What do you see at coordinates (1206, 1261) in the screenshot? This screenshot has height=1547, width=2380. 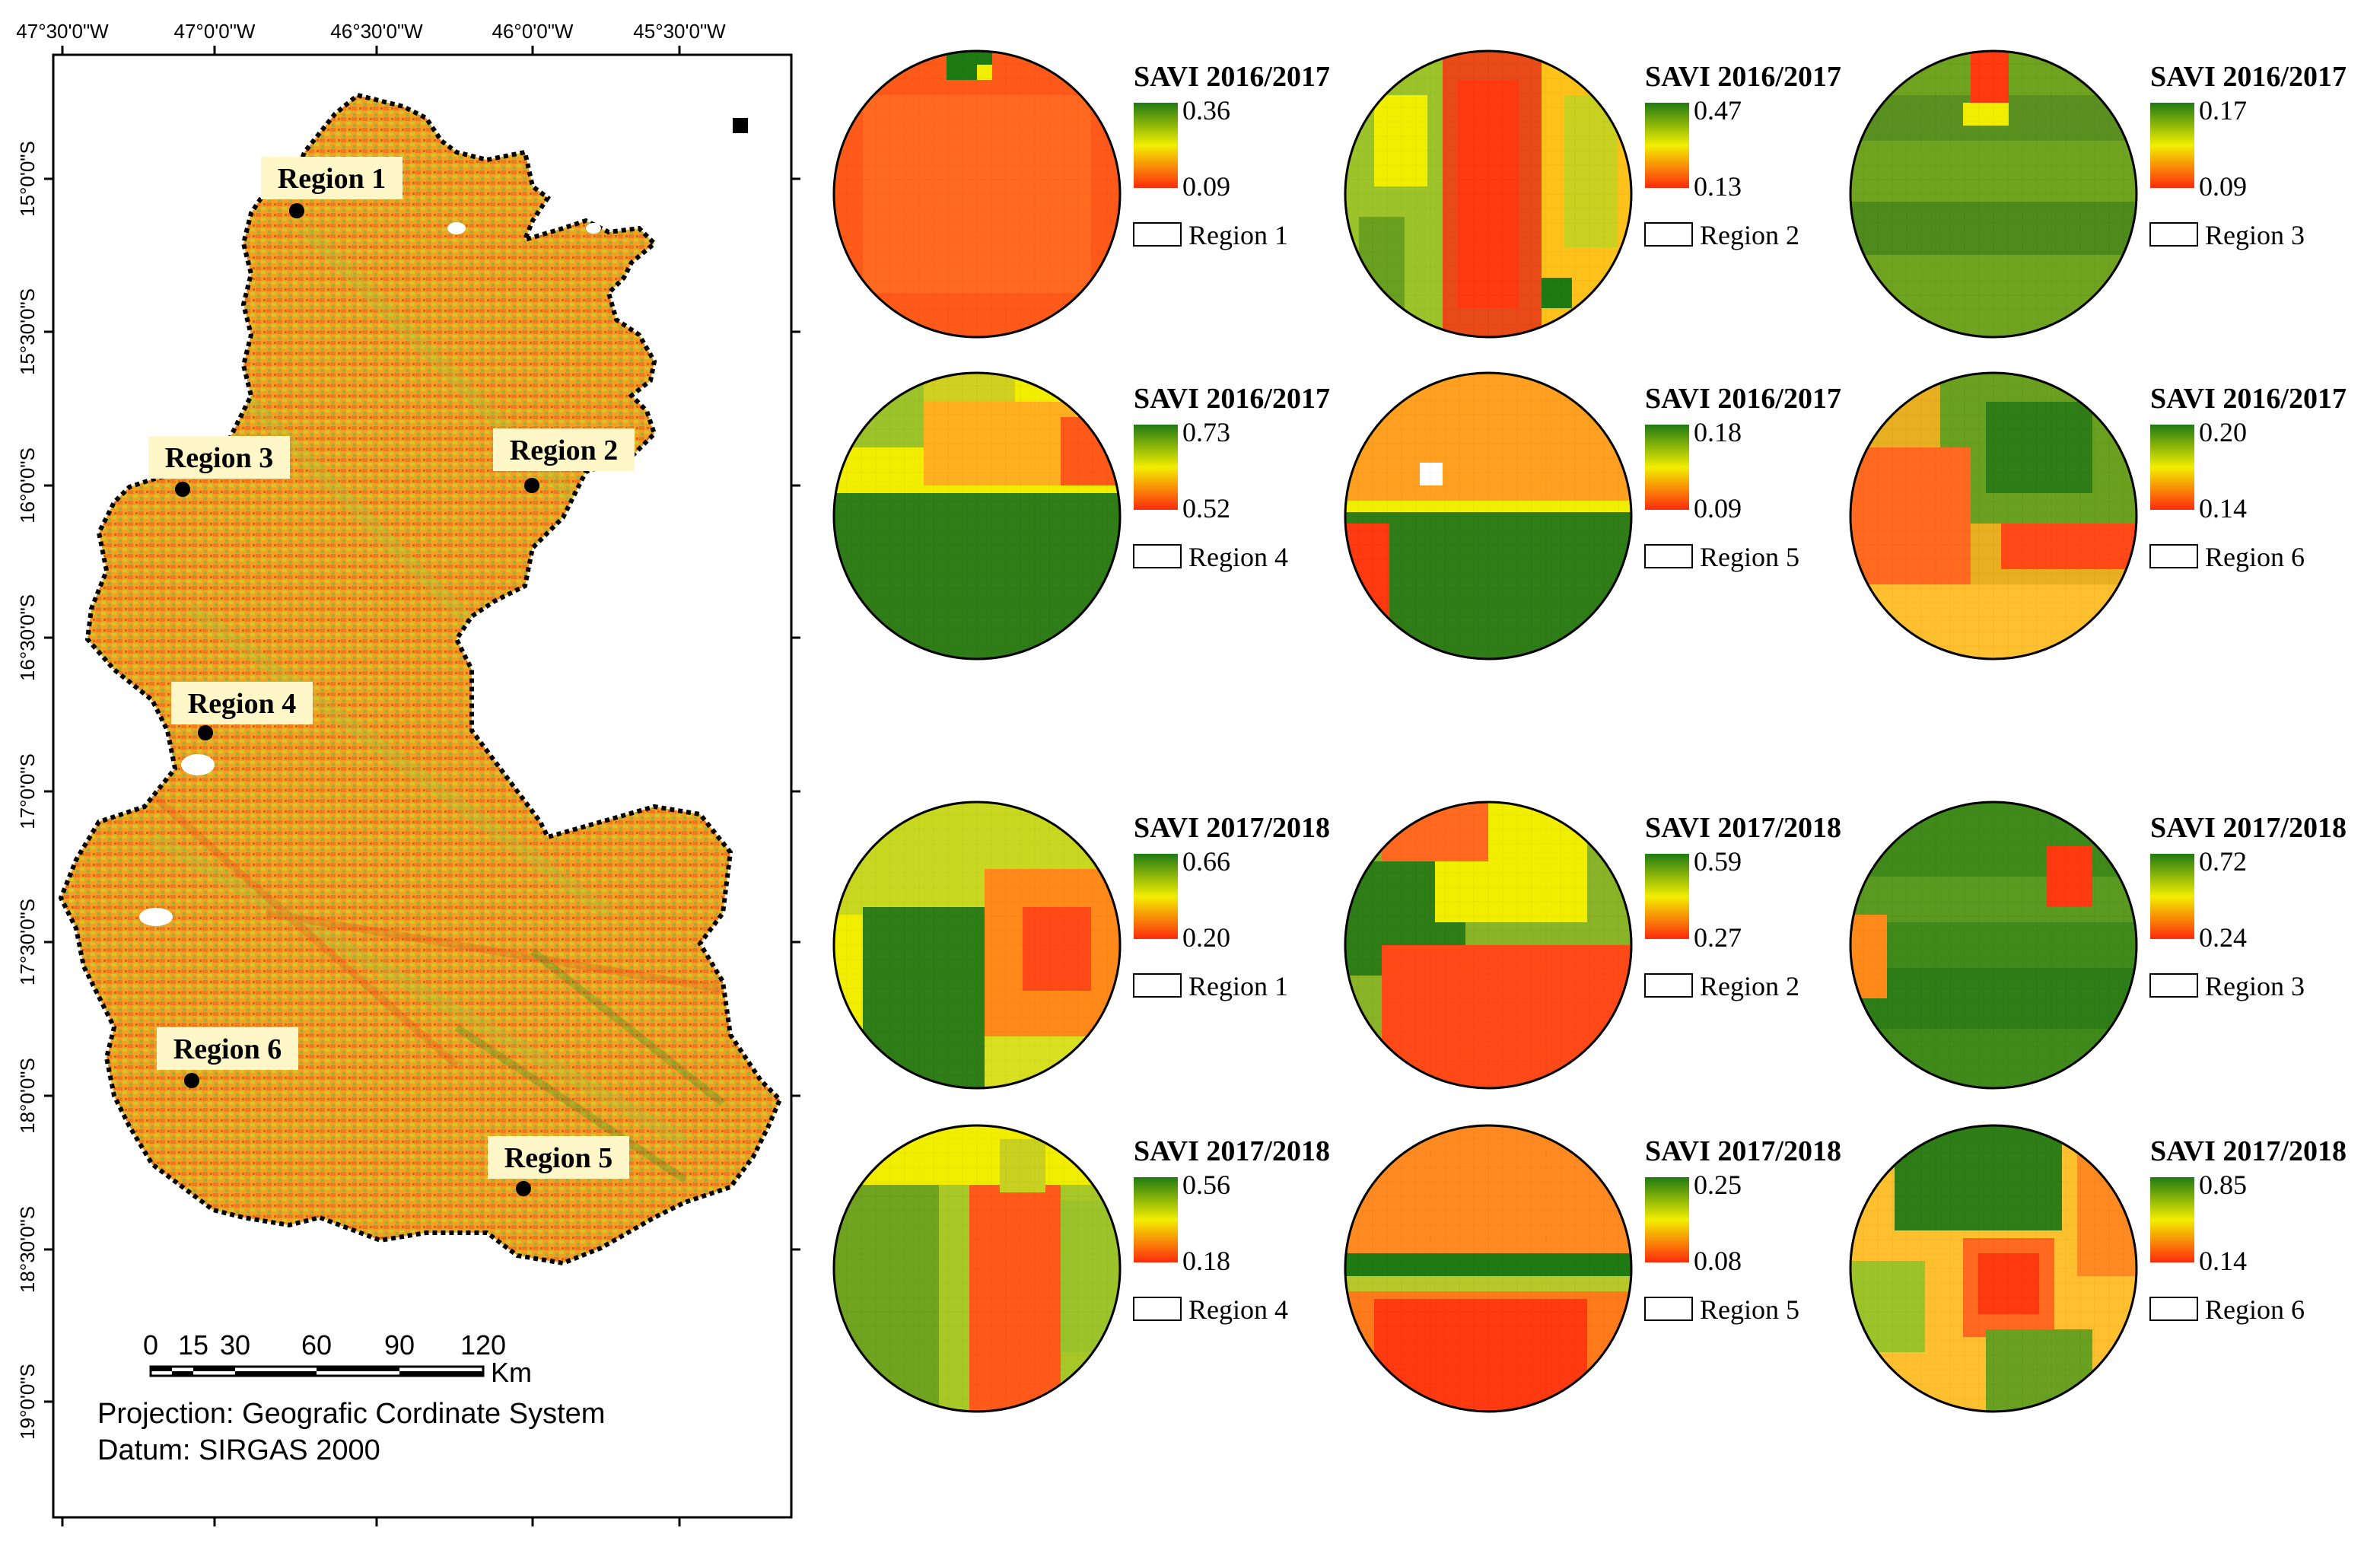 I see `panel-10-min-value: 0.18` at bounding box center [1206, 1261].